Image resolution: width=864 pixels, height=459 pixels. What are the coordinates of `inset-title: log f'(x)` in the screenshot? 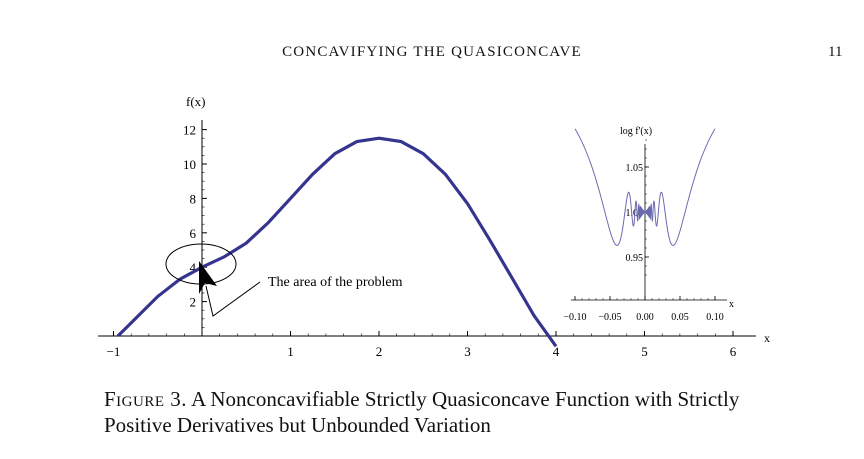 It's located at (636, 131).